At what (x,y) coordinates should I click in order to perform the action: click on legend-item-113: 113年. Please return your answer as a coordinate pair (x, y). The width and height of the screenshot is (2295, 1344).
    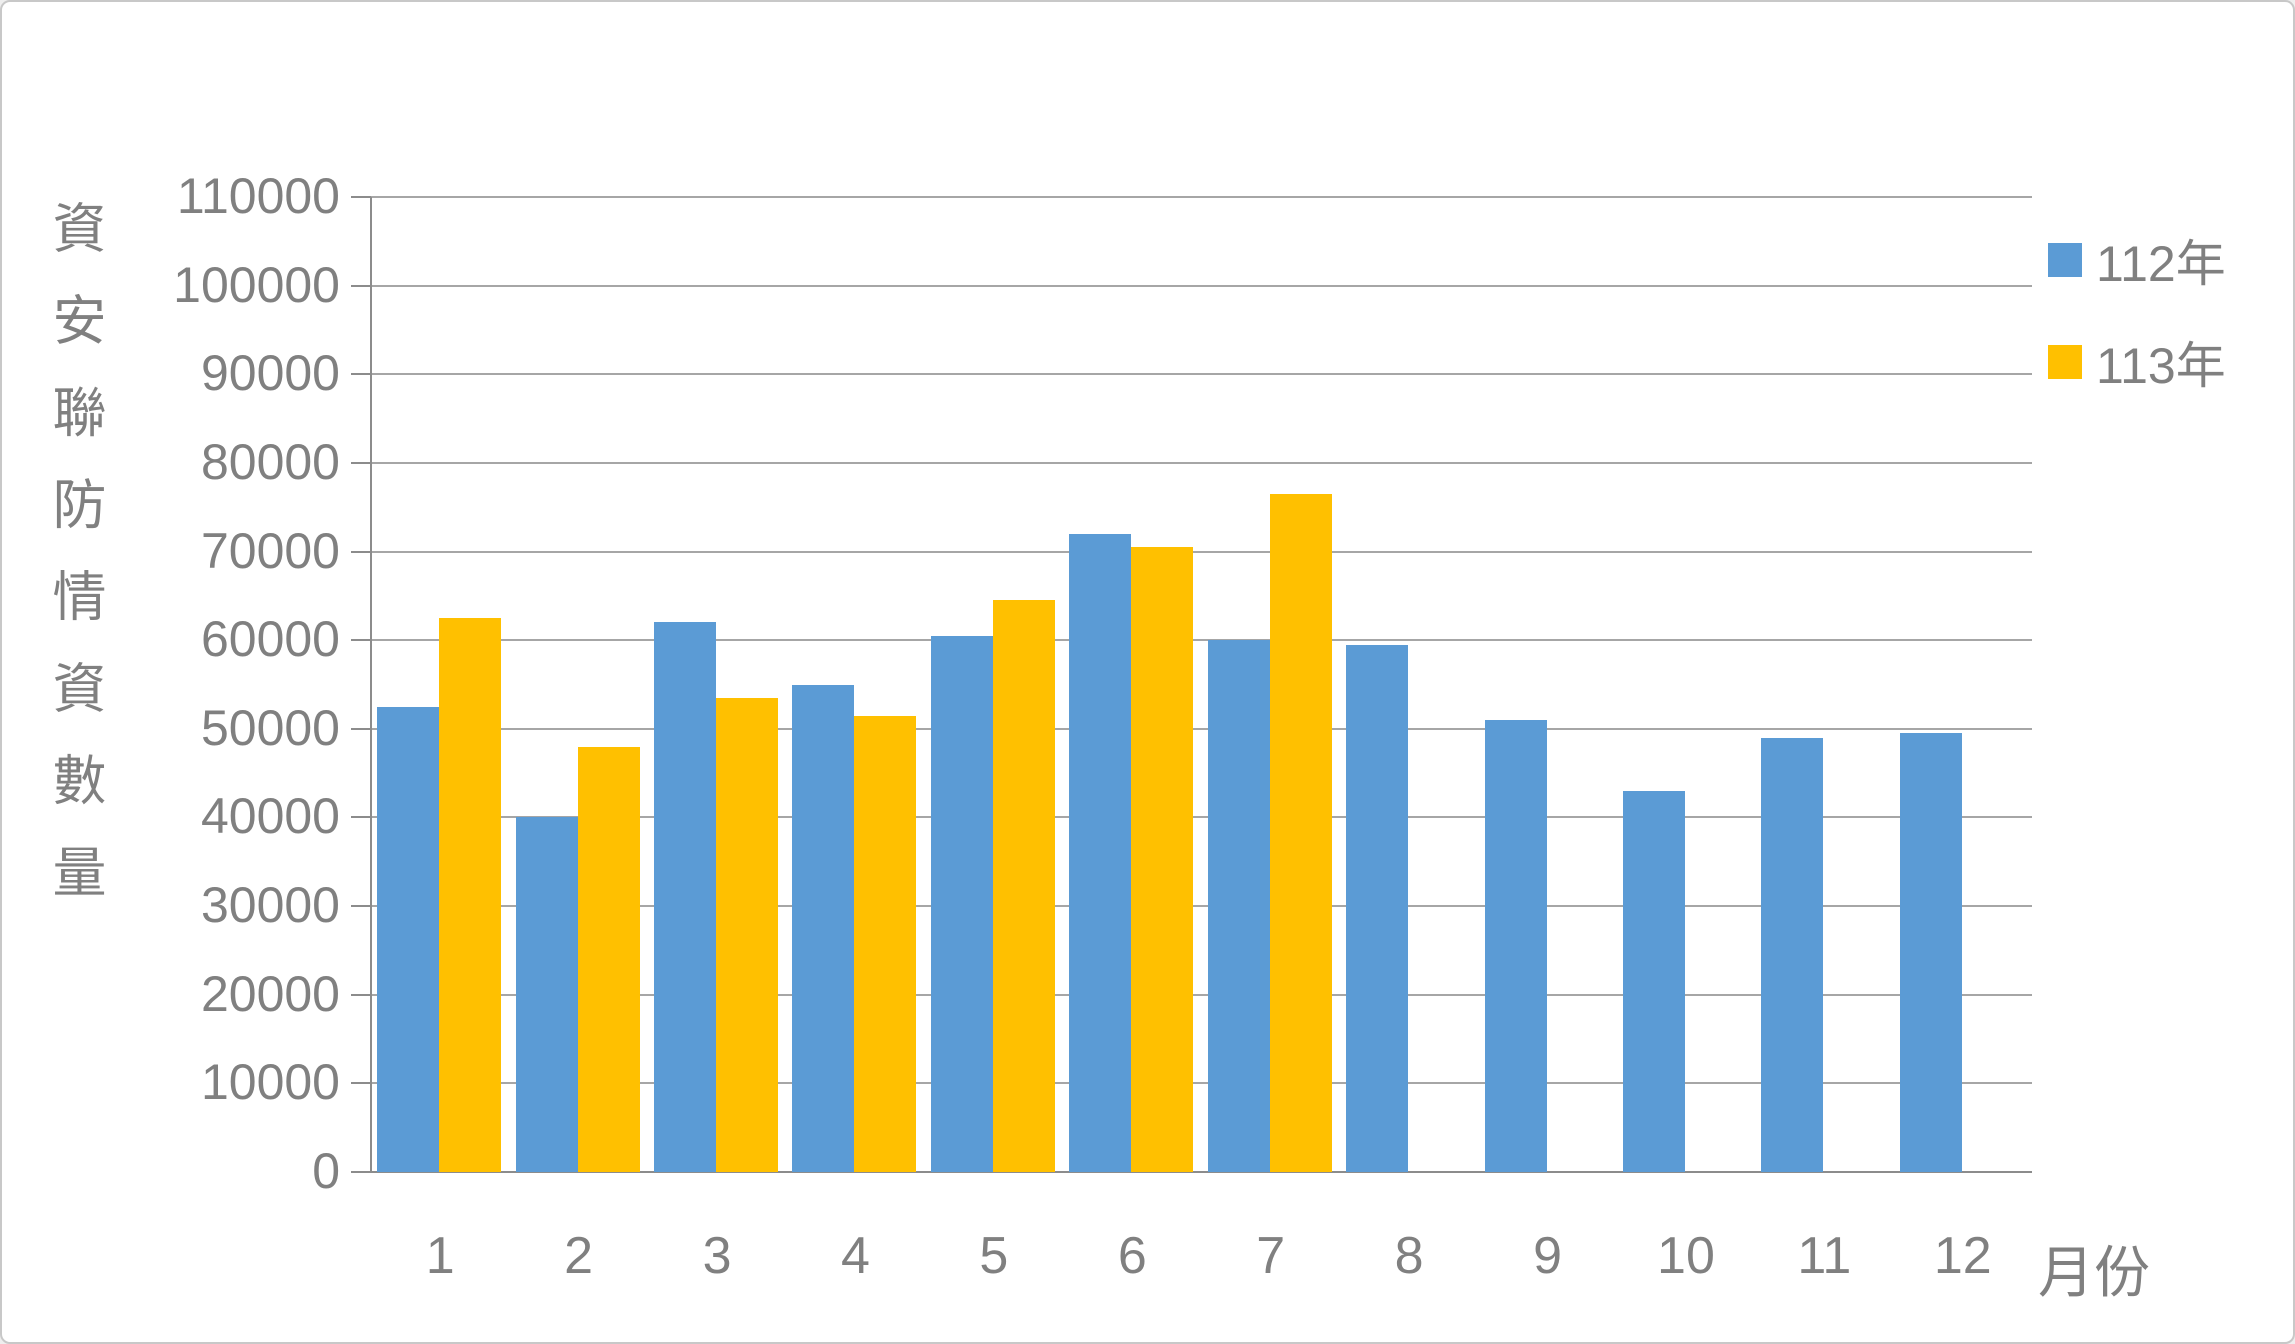
    Looking at the image, I should click on (2137, 362).